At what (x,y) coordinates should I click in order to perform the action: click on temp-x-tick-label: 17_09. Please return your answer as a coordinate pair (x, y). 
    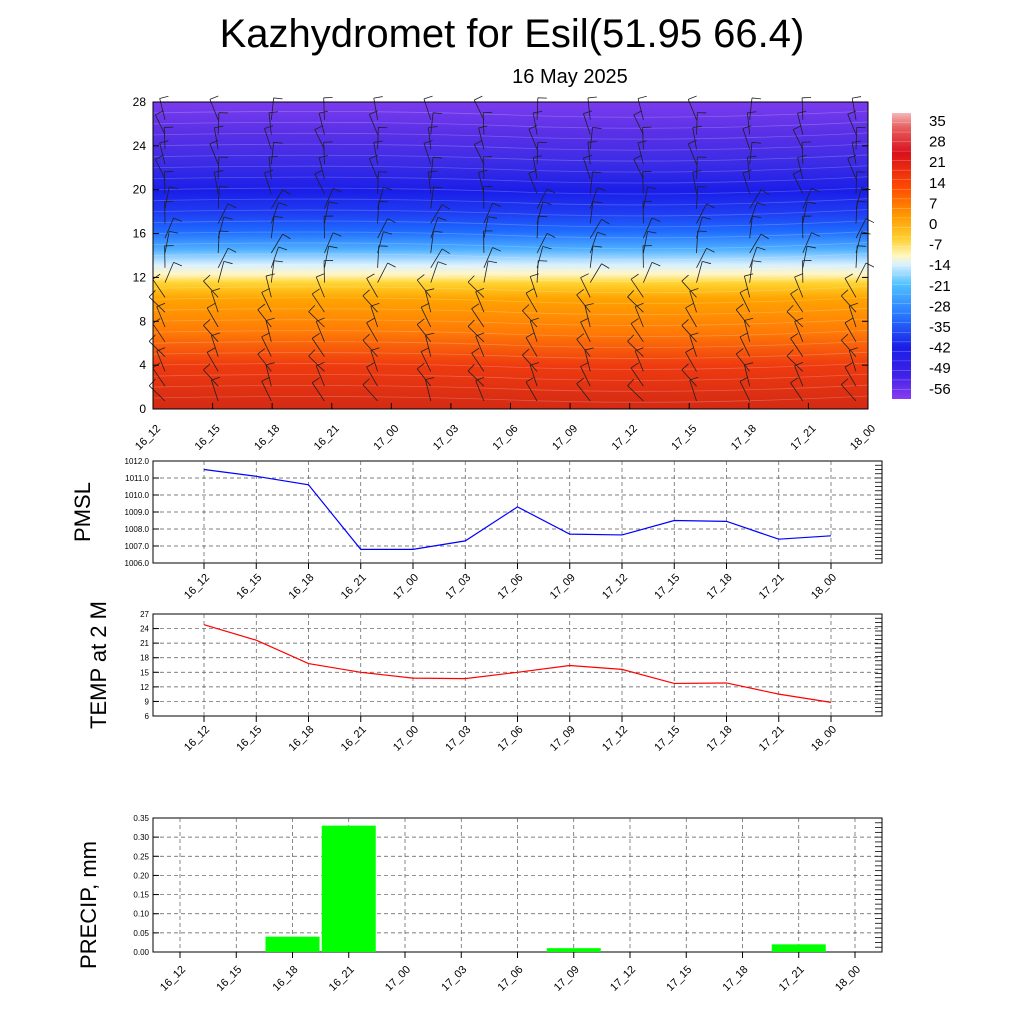
    Looking at the image, I should click on (563, 739).